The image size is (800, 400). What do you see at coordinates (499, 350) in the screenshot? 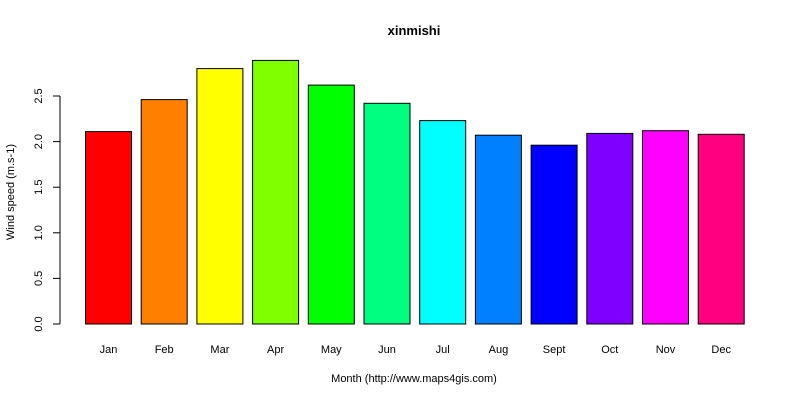
I see `x-tick-label: Aug` at bounding box center [499, 350].